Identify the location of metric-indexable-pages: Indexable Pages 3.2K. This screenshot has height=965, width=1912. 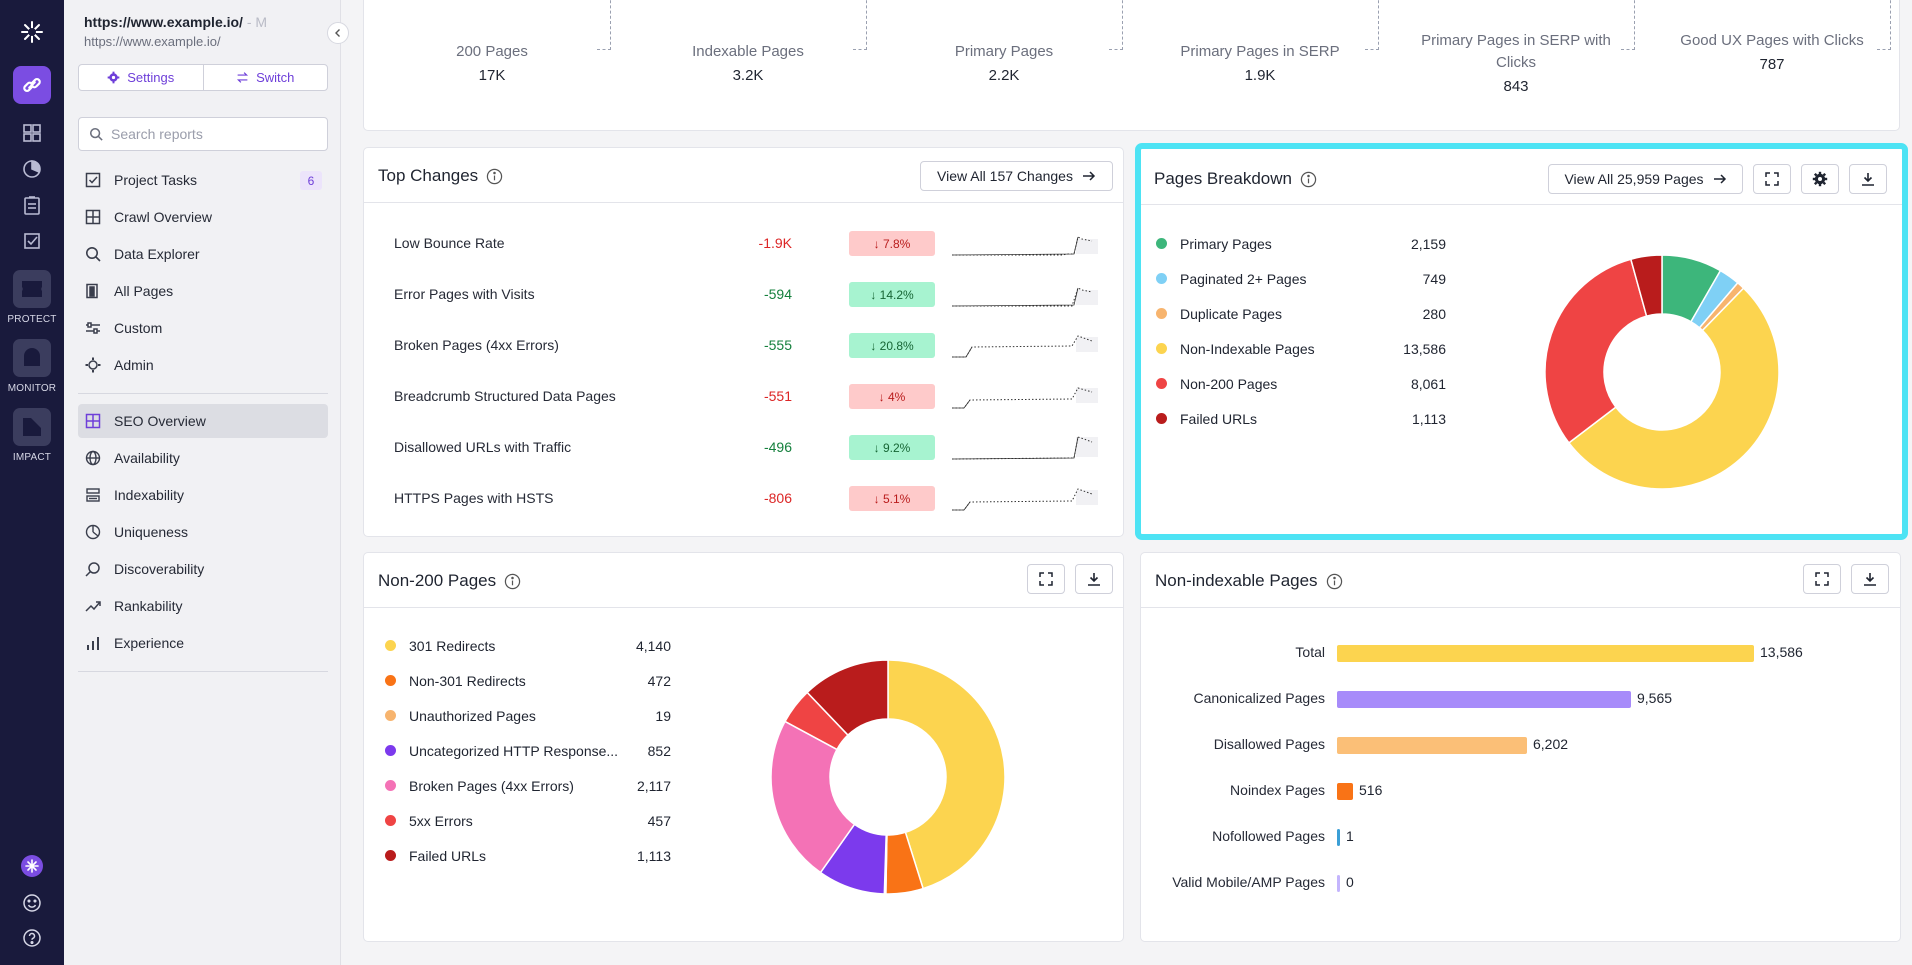
(748, 62).